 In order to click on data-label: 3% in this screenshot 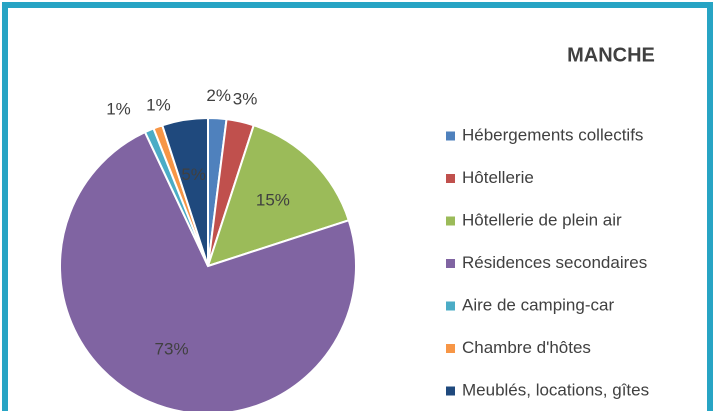, I will do `click(245, 99)`.